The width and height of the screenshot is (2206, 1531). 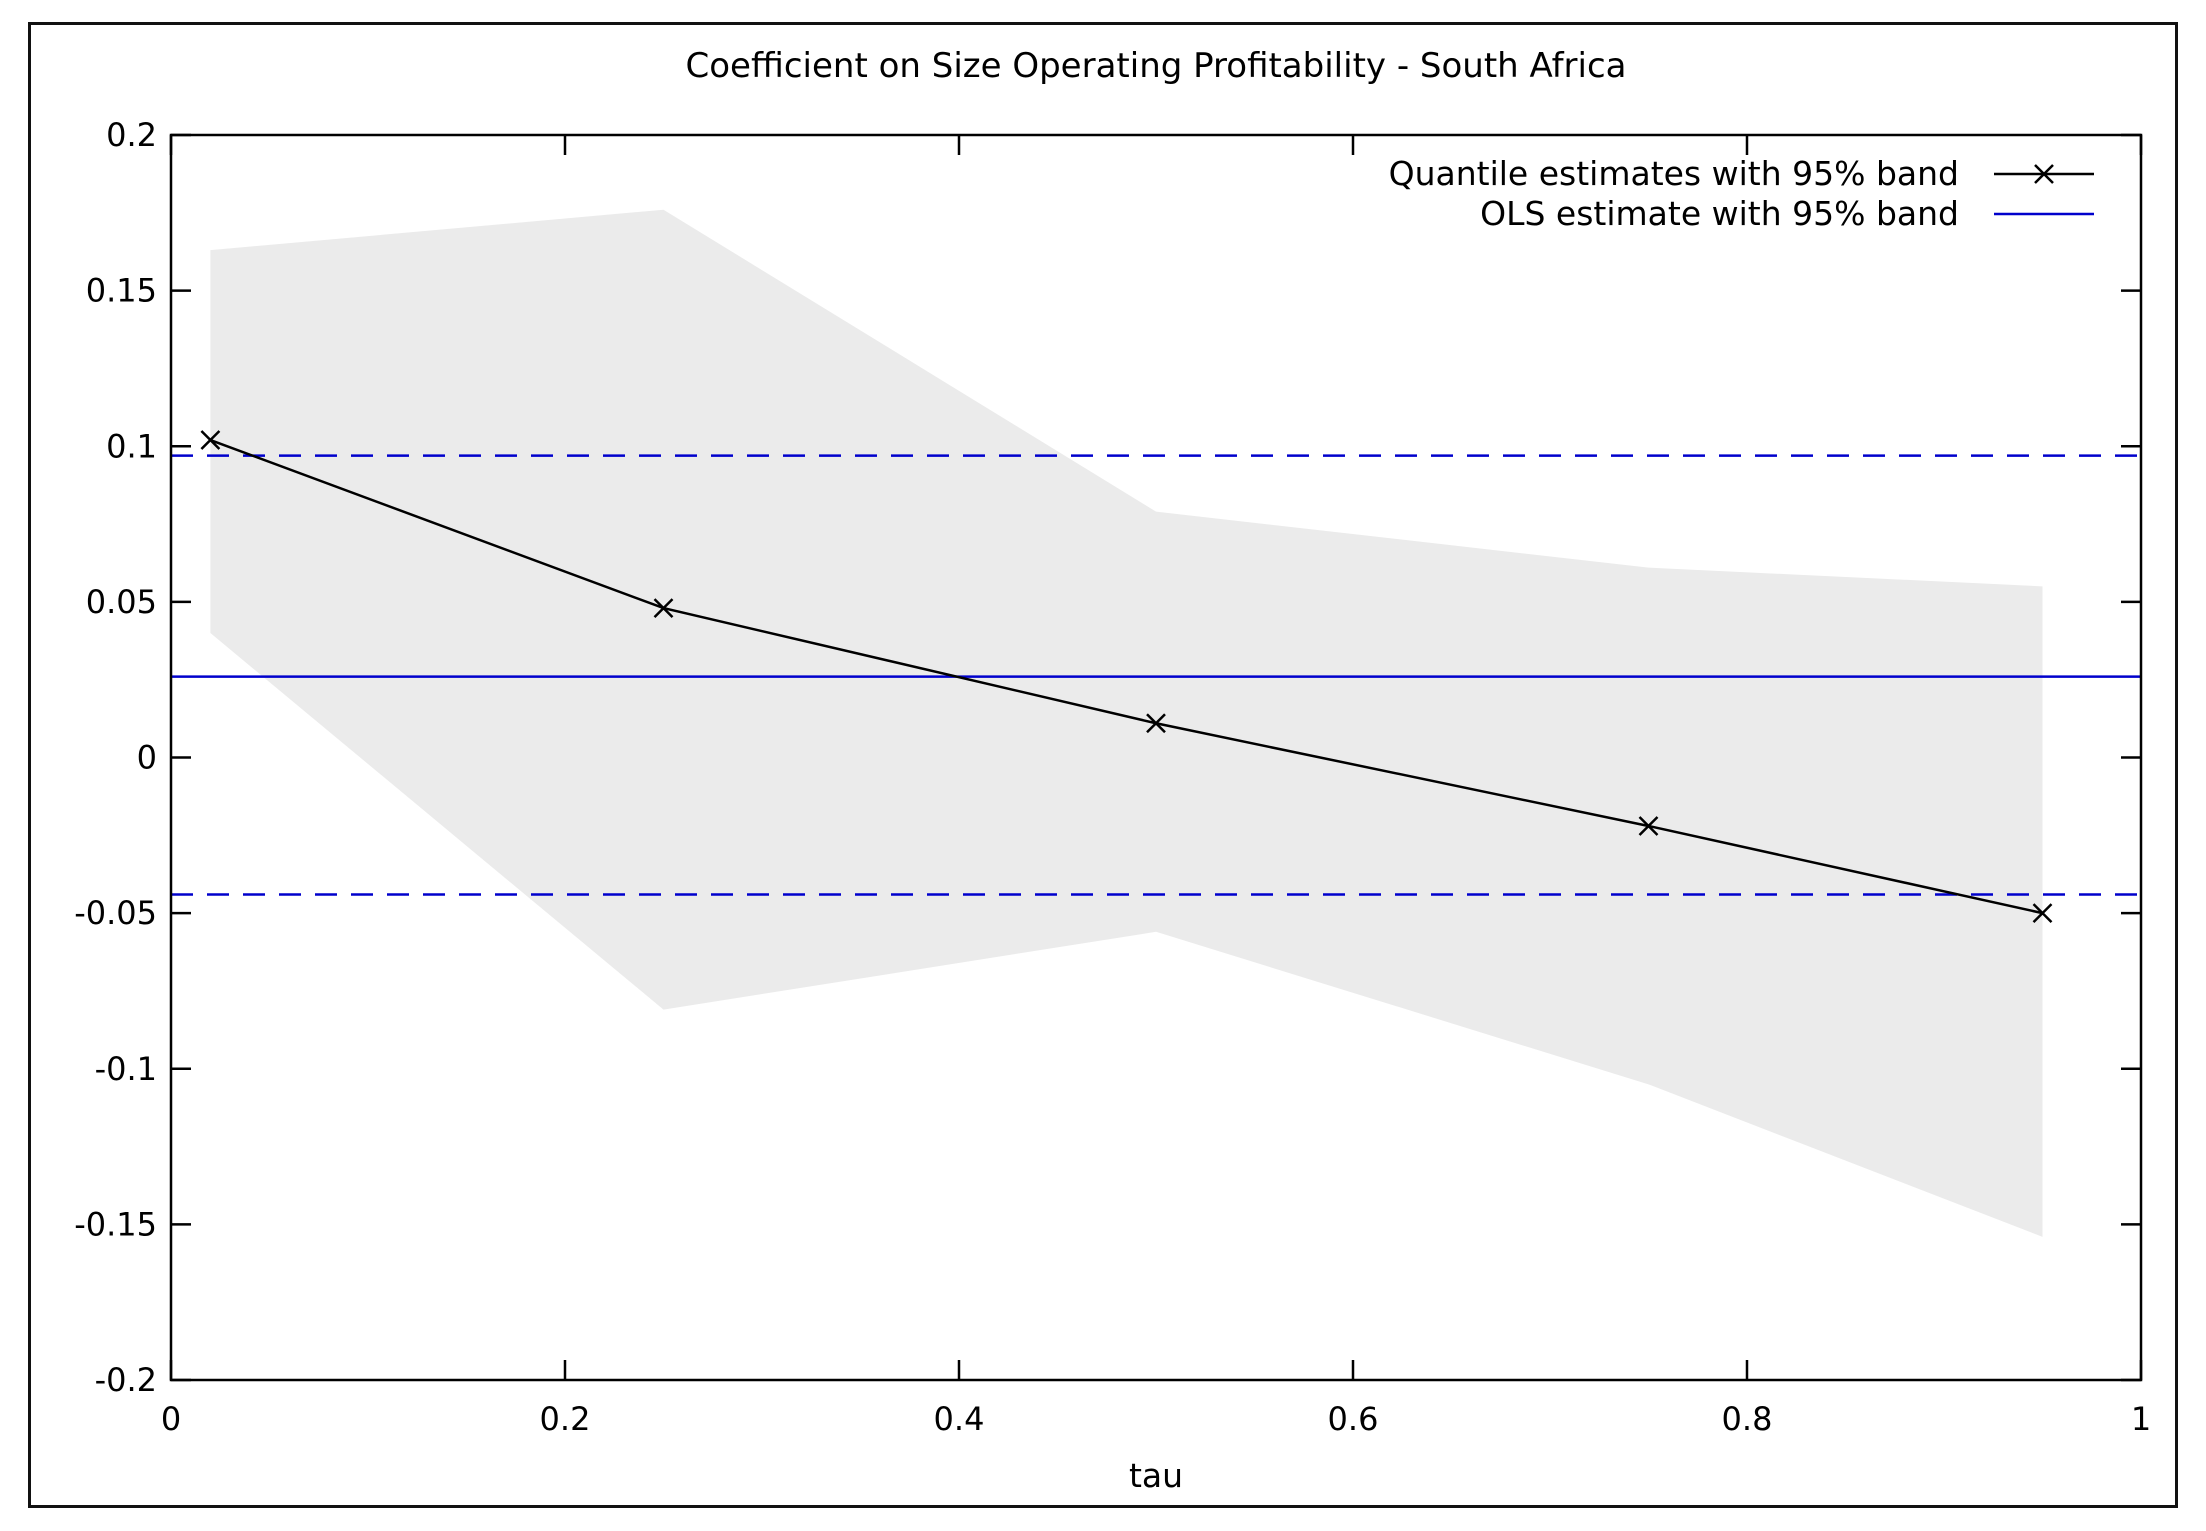 I want to click on legend-marker-quantile, so click(x=2044, y=174).